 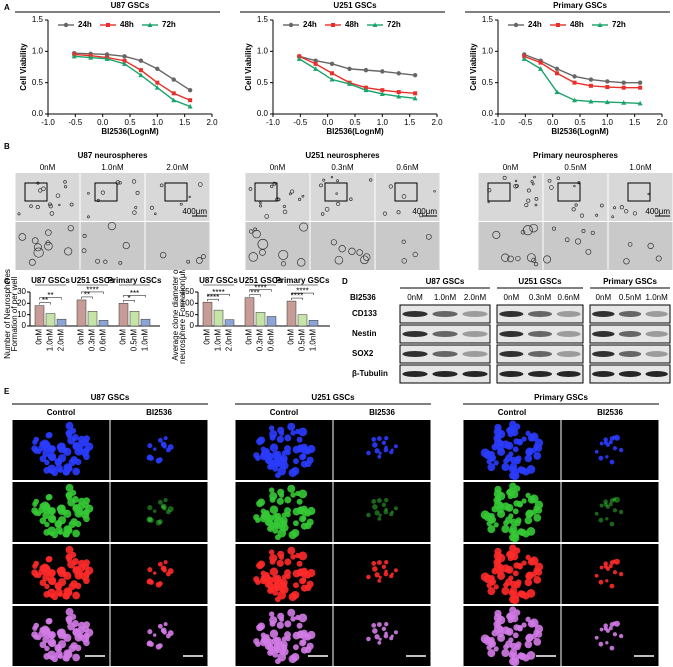 I want to click on dose-label: 0.6nM, so click(x=407, y=167).